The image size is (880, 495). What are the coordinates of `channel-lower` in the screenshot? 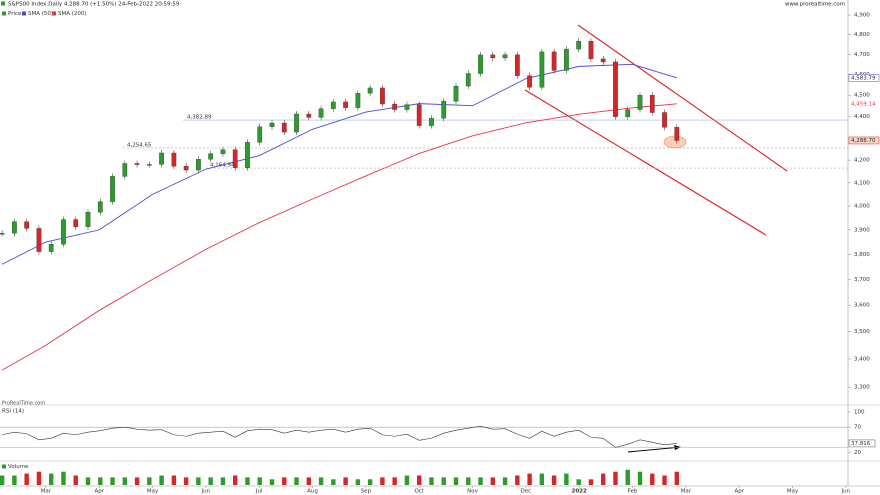 It's located at (645, 162).